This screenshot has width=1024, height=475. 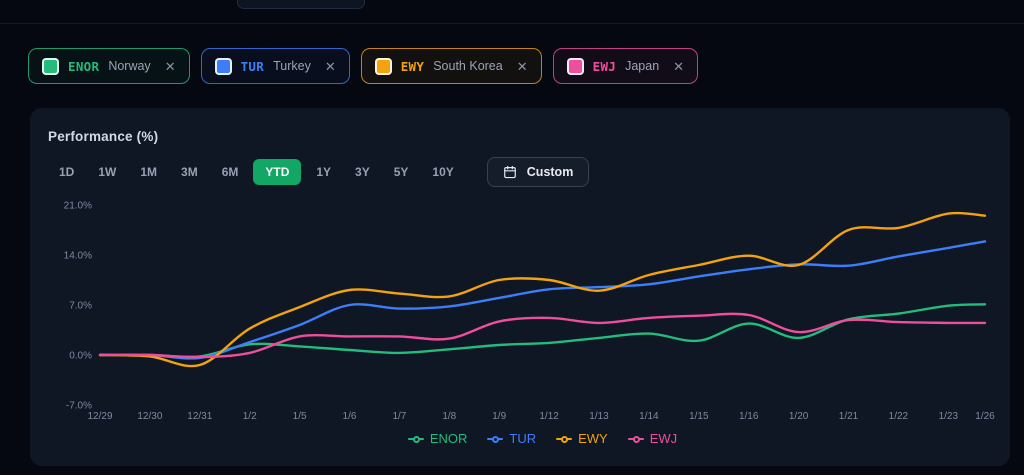 I want to click on range-button-1d: 1D, so click(x=67, y=172).